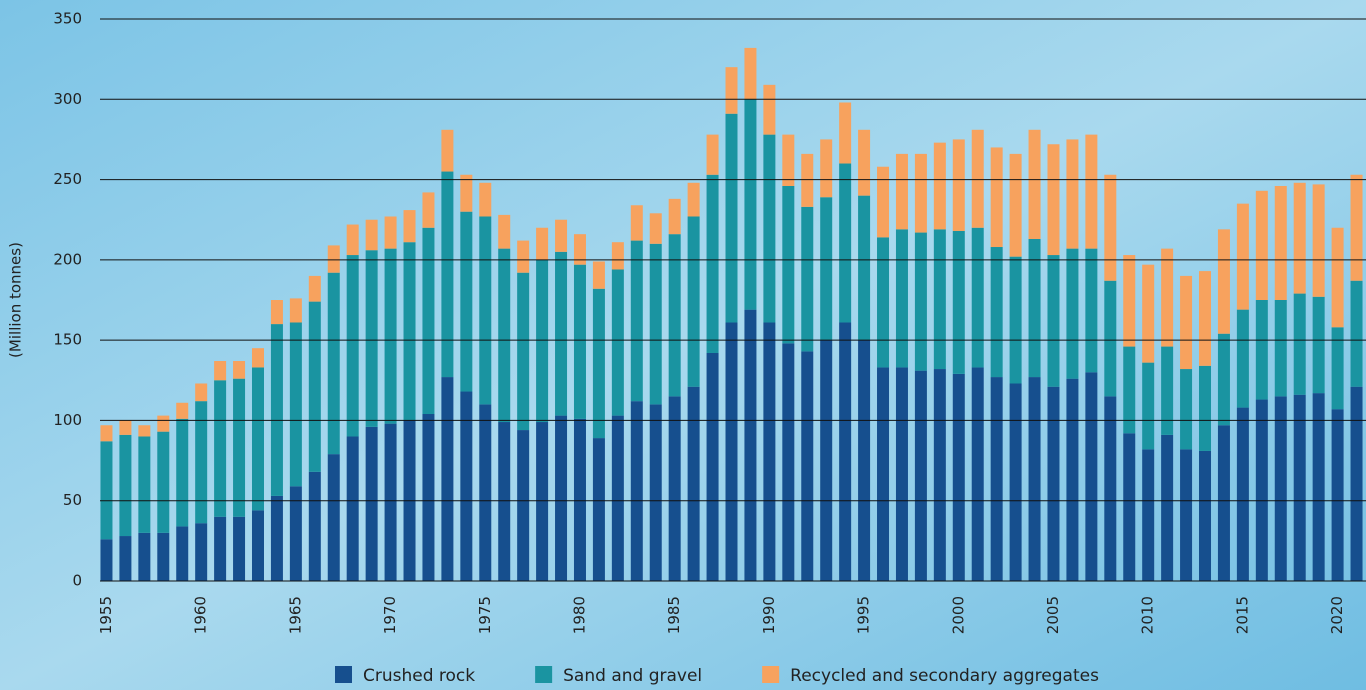  I want to click on x-tick-label: 1960, so click(201, 615).